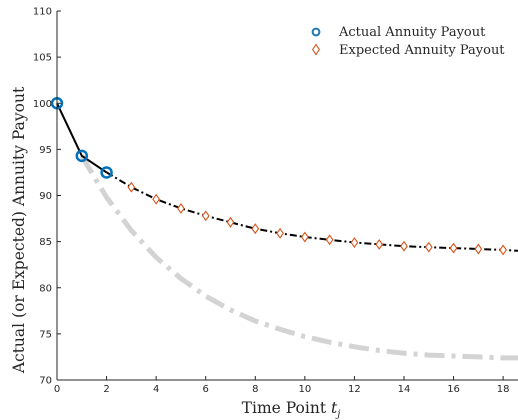  What do you see at coordinates (337, 414) in the screenshot?
I see `x-axis-title-subscript: j` at bounding box center [337, 414].